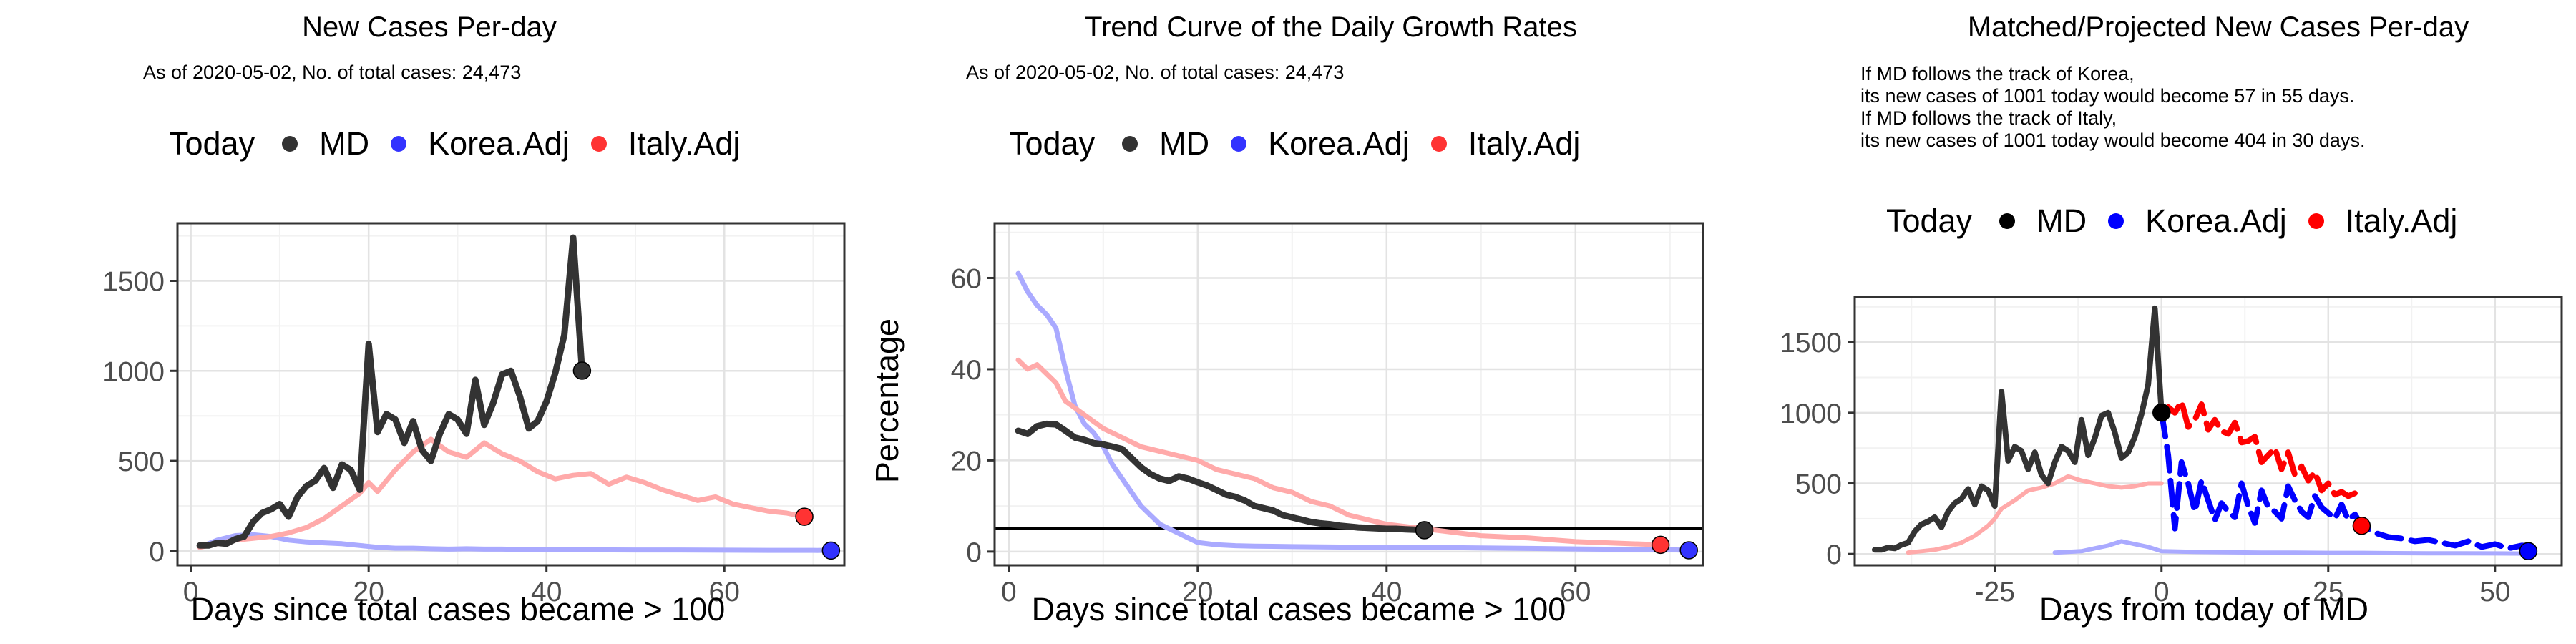 The height and width of the screenshot is (644, 2576). Describe the element at coordinates (1331, 27) in the screenshot. I see `chart-title: Trend Curve of the Daily Growth Rates` at that location.